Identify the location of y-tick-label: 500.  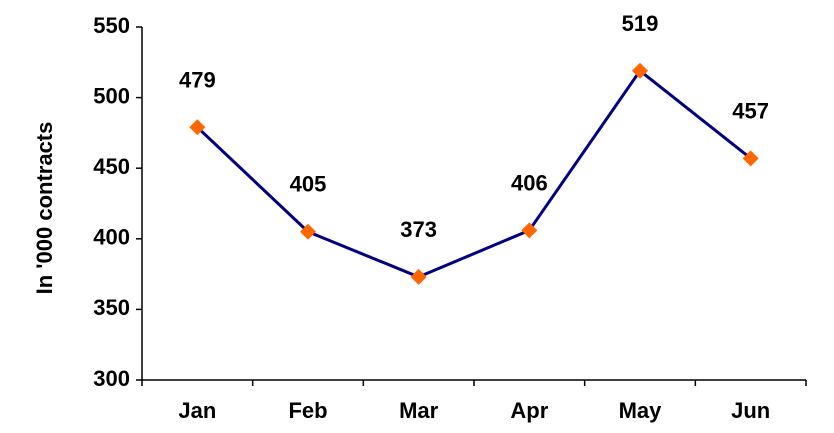
(111, 95).